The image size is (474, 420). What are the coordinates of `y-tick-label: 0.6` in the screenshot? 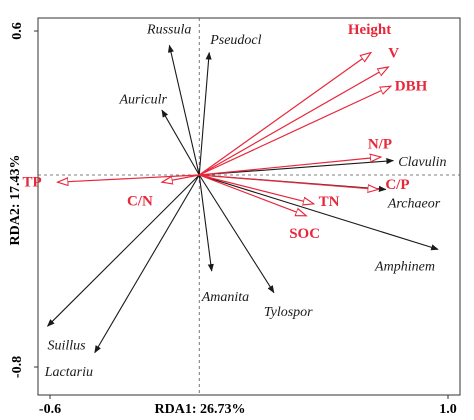 It's located at (17, 31).